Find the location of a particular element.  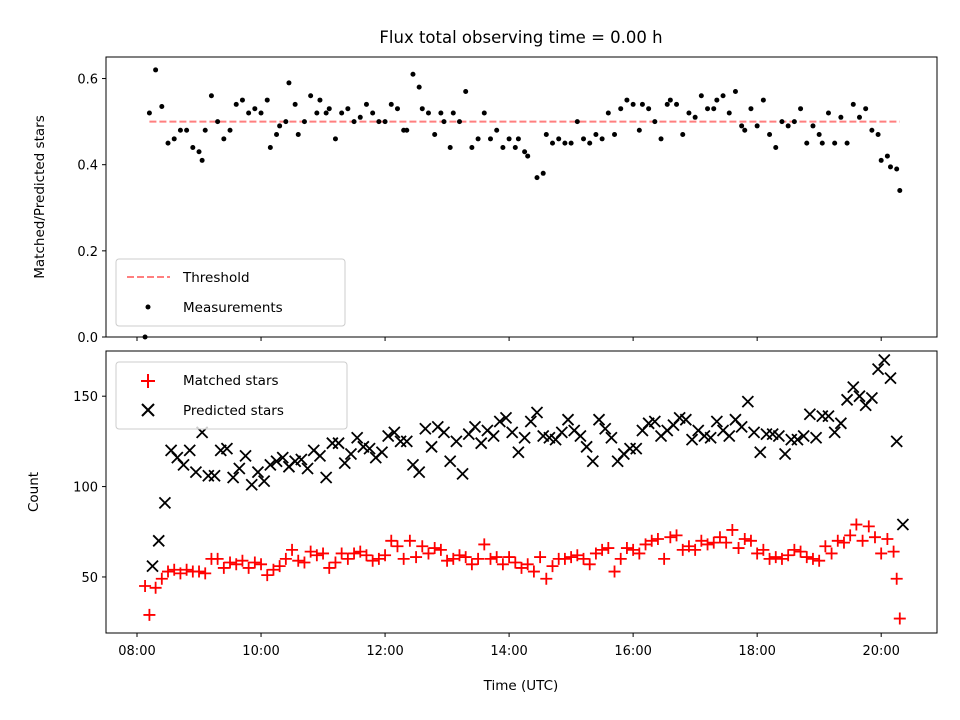

x-tick-label: 18:00 is located at coordinates (756, 651).